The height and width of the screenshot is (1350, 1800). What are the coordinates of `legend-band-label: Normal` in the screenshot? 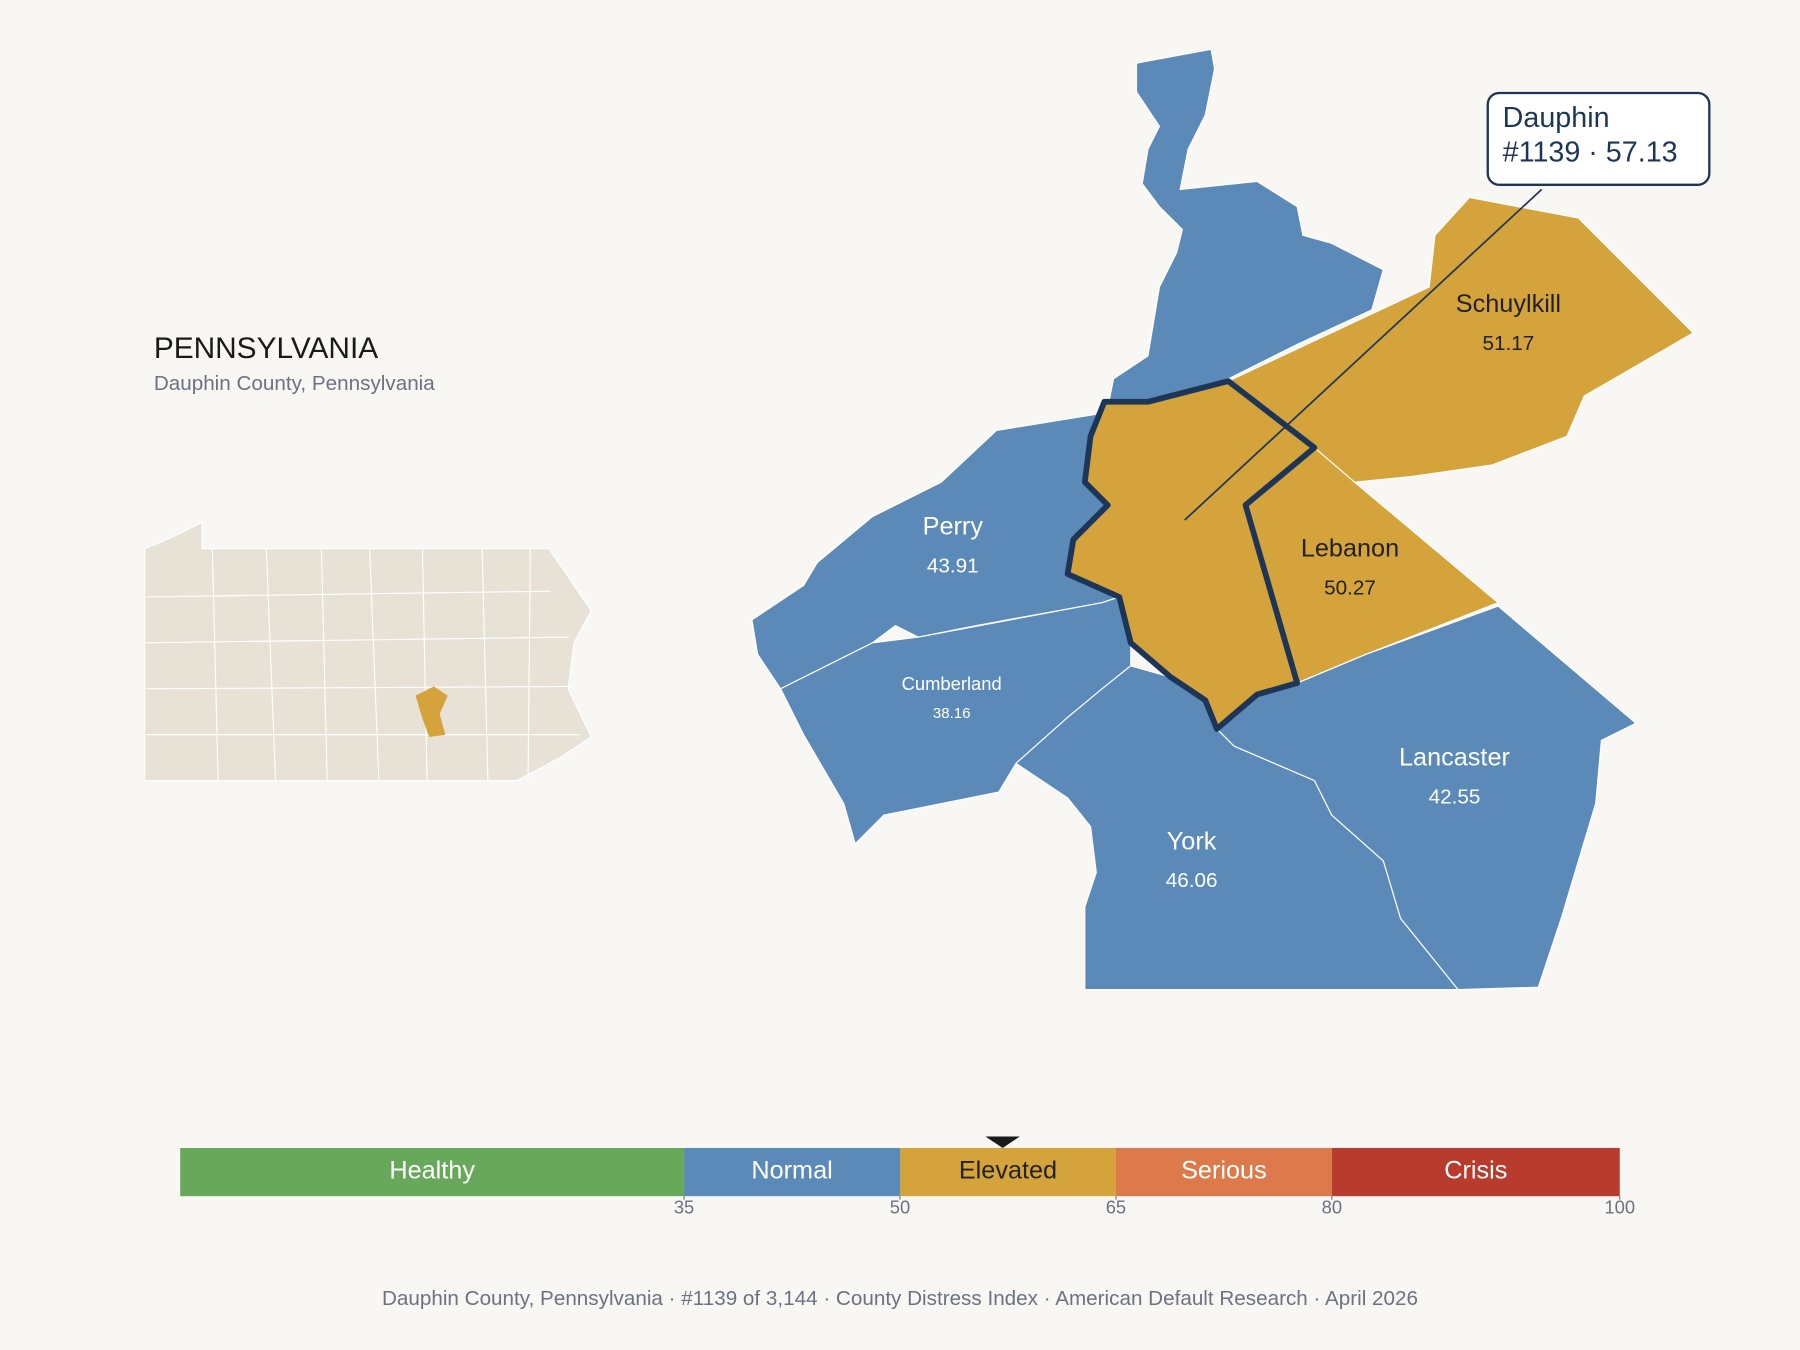 It's located at (791, 1171).